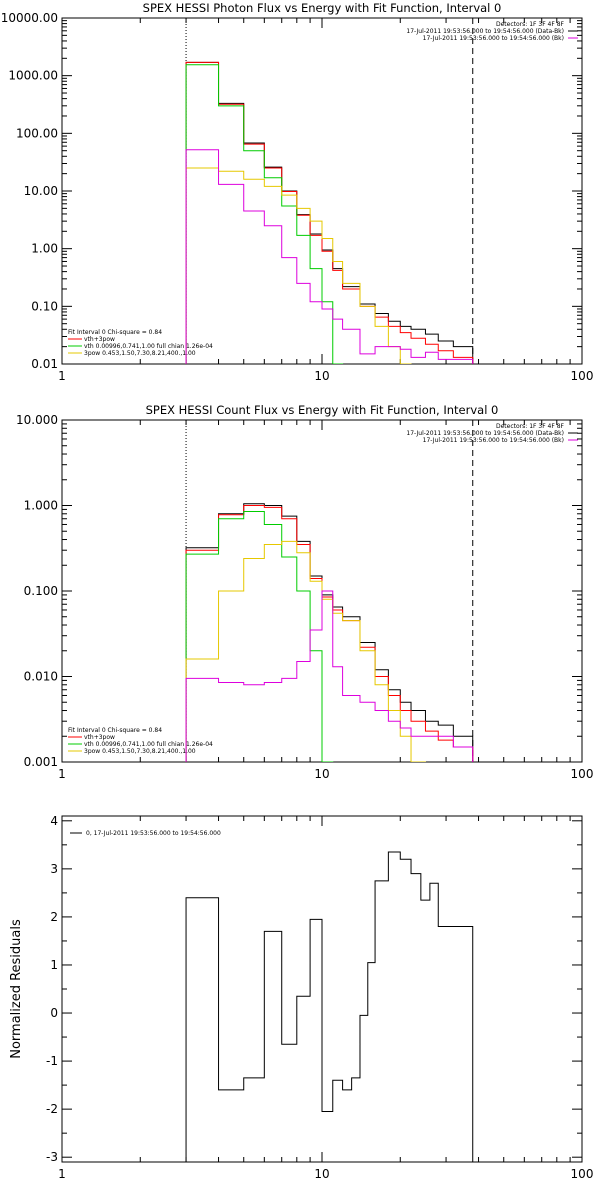  I want to click on y-tick-label: 1.00, so click(44, 249).